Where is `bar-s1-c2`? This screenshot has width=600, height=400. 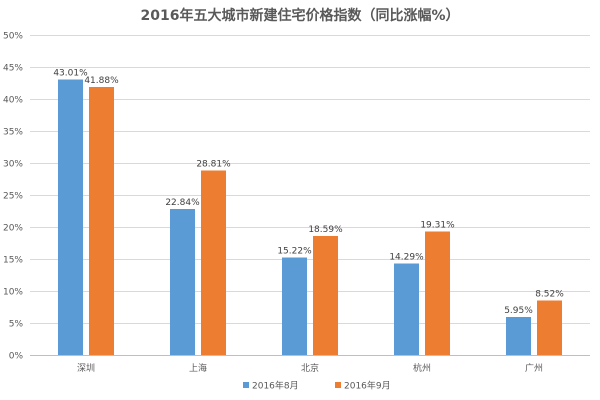 bar-s1-c2 is located at coordinates (182, 281).